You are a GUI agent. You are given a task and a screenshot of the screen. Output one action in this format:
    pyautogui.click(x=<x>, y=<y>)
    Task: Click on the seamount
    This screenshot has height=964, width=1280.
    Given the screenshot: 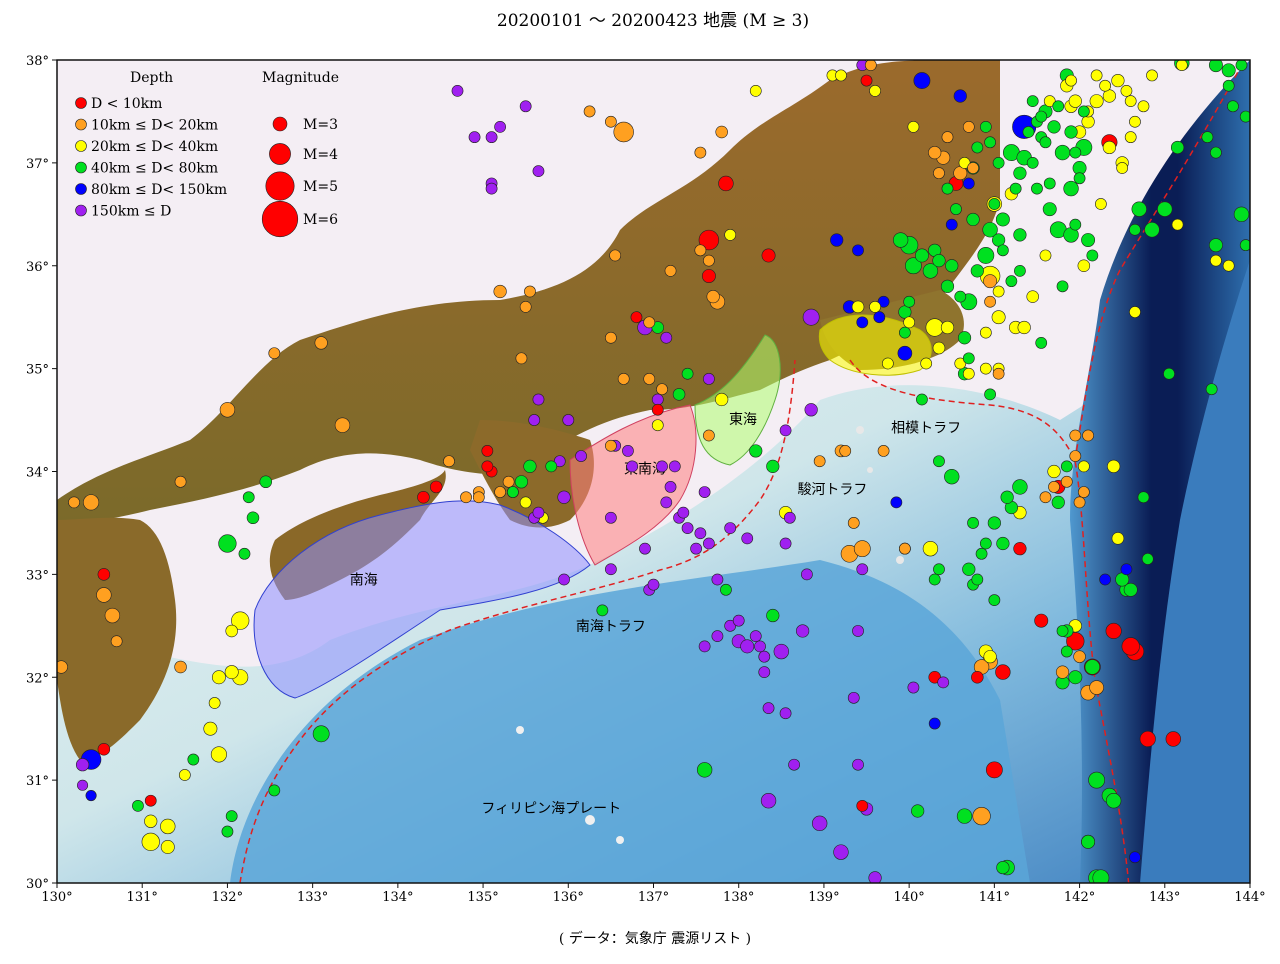 What is the action you would take?
    pyautogui.click(x=590, y=820)
    